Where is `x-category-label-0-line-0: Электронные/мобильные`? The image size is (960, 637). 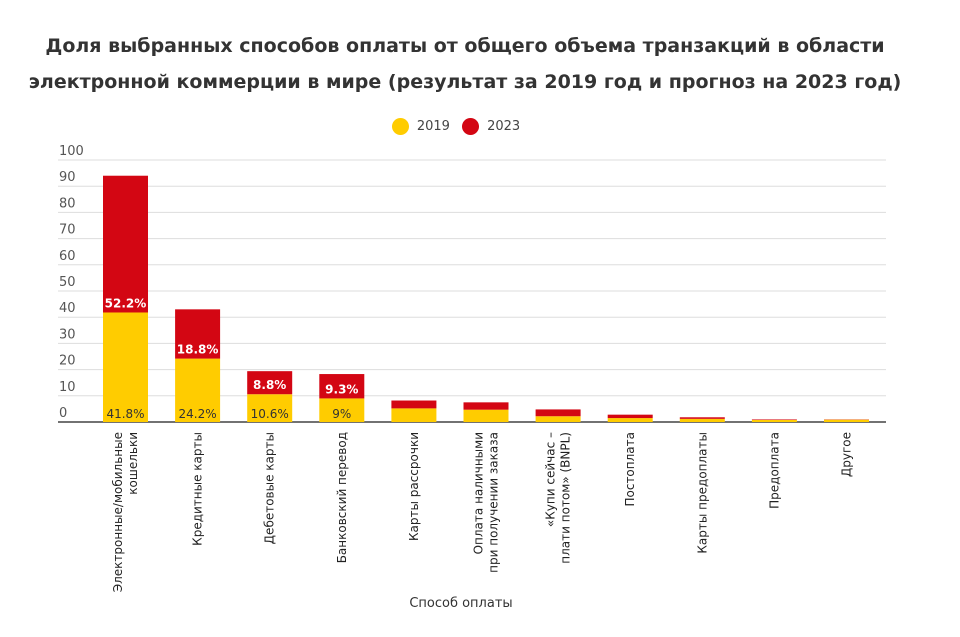
x-category-label-0-line-0: Электронные/мобильные is located at coordinates (118, 512).